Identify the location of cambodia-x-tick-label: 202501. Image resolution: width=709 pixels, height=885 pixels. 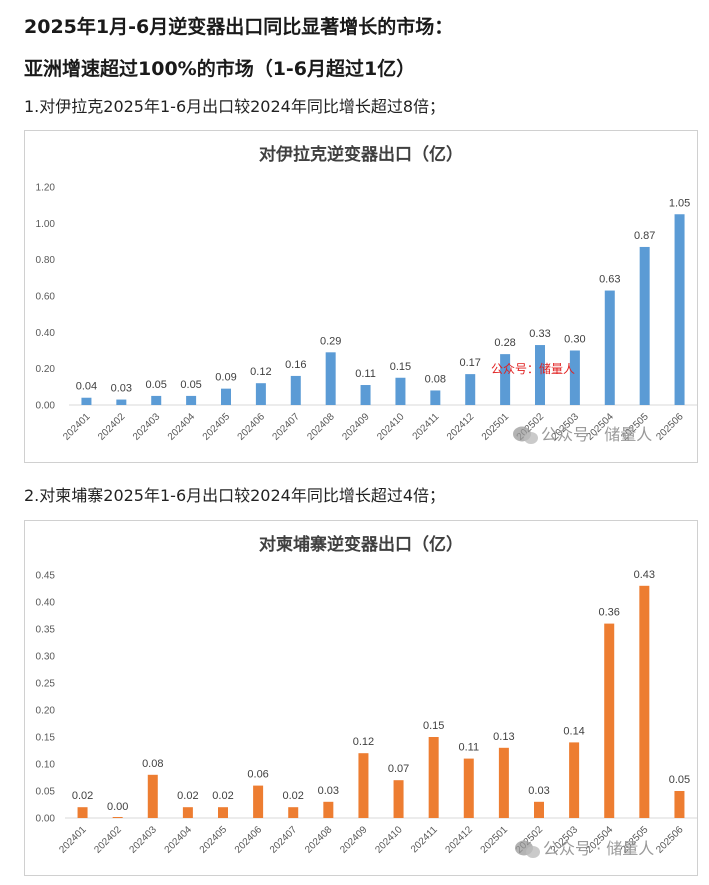
(495, 840).